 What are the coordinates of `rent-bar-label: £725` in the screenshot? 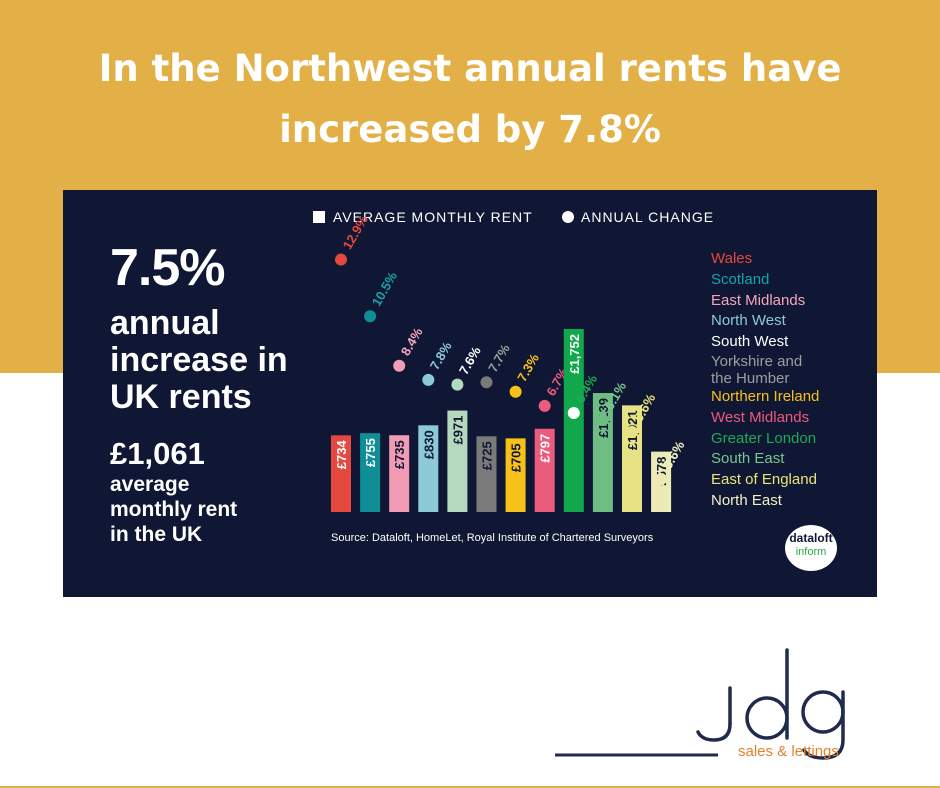 It's located at (487, 455).